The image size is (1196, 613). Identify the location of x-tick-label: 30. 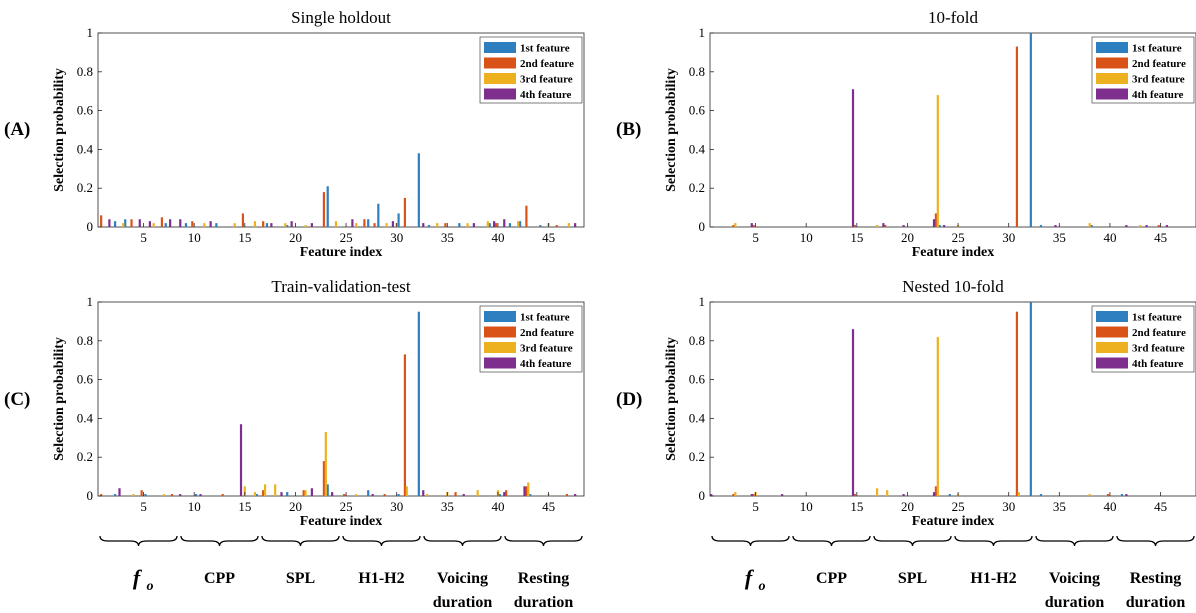
(396, 506).